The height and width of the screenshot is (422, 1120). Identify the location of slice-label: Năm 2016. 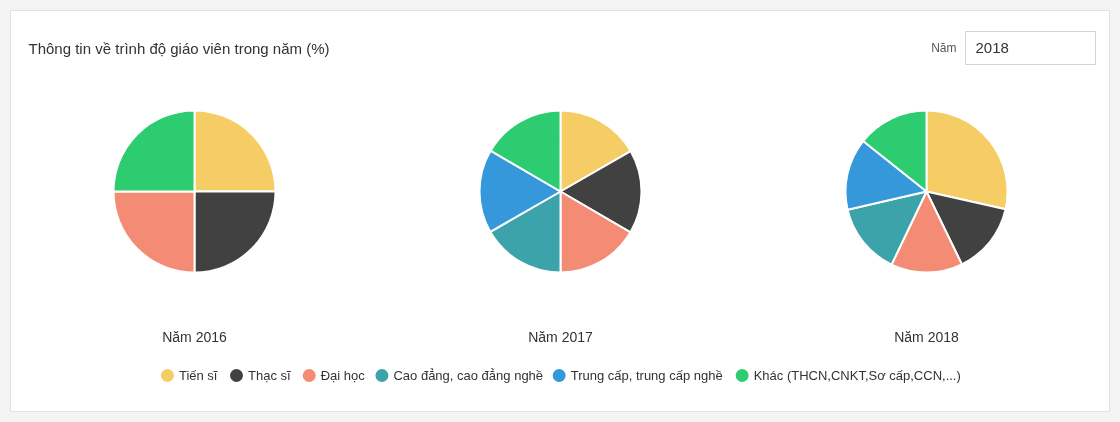
(195, 336).